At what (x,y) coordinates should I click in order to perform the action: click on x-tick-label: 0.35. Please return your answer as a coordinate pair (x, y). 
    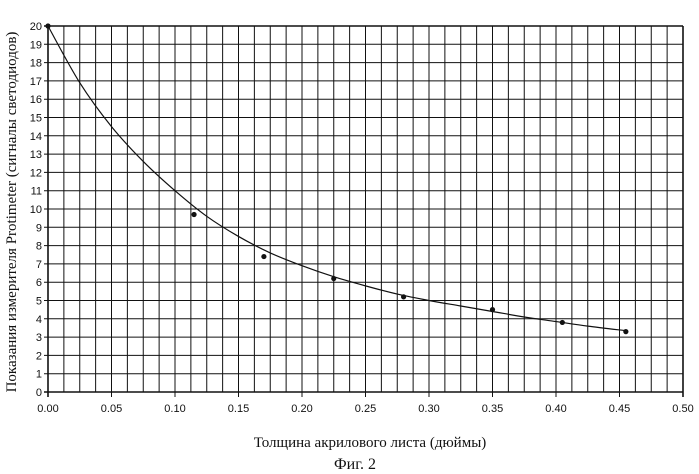
    Looking at the image, I should click on (492, 409).